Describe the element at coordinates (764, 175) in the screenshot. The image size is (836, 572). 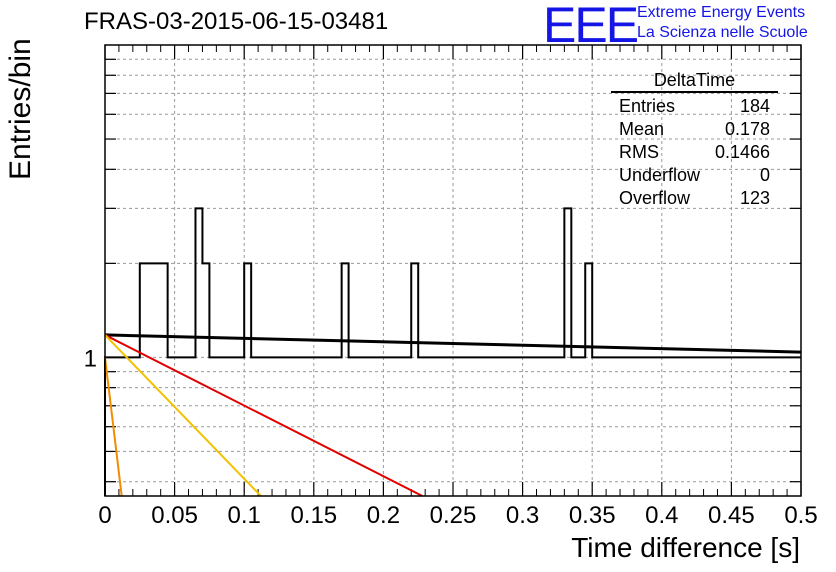
I see `stats-value: 0` at that location.